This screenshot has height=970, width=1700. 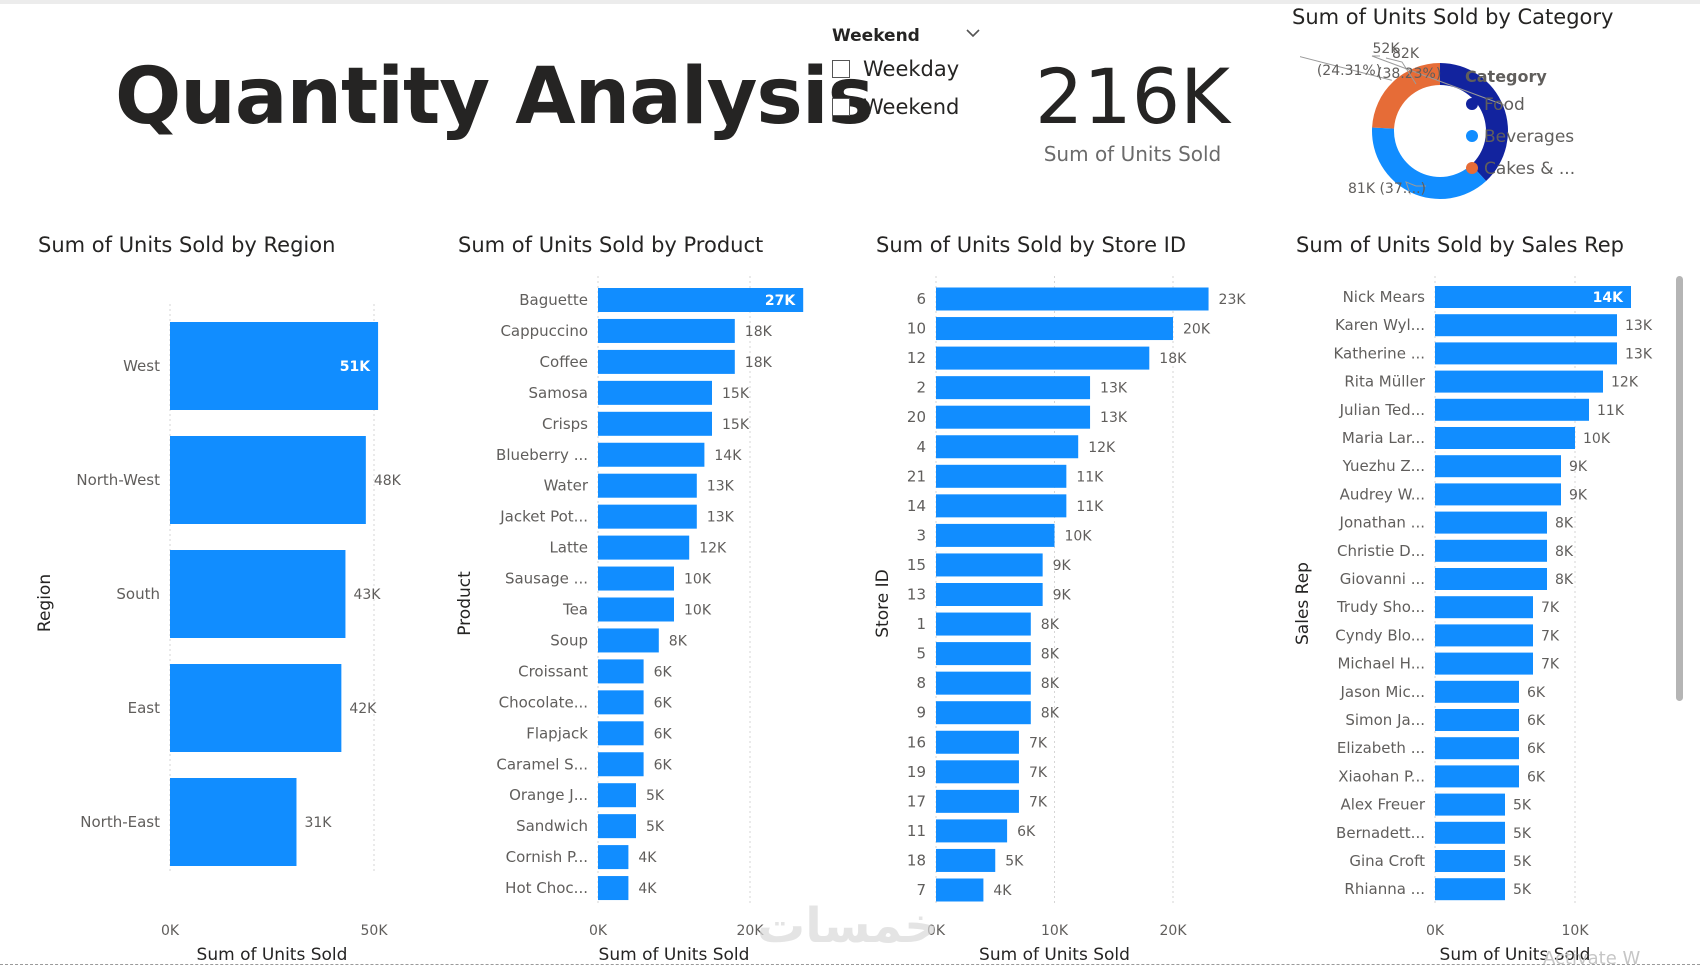 What do you see at coordinates (1529, 137) in the screenshot?
I see `legend-label: Beverages` at bounding box center [1529, 137].